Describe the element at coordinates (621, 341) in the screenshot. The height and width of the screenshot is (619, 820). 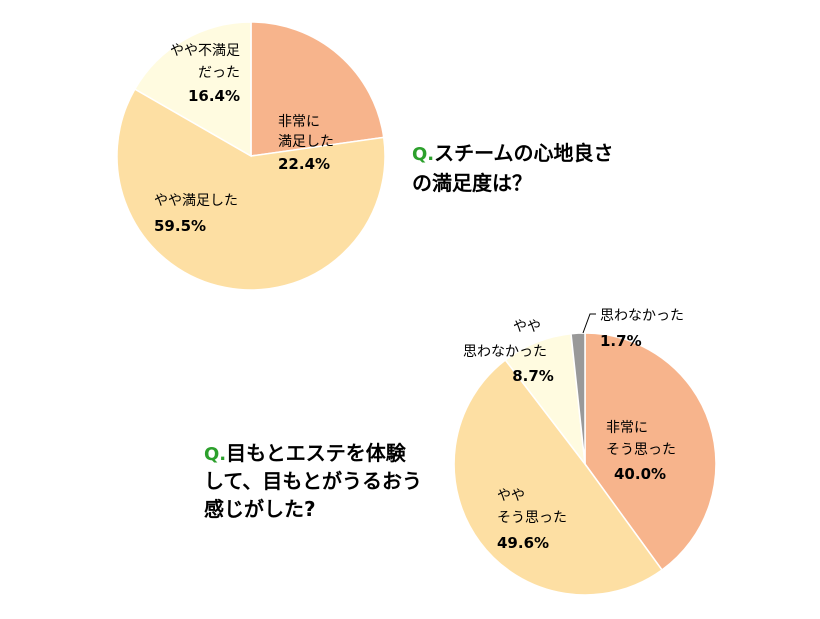
I see `slice-percent: 1.7%` at that location.